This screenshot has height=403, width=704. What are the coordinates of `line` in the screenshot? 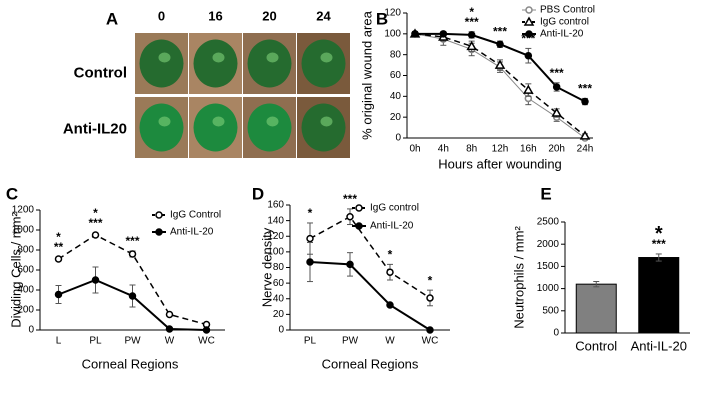 It's located at (370, 296).